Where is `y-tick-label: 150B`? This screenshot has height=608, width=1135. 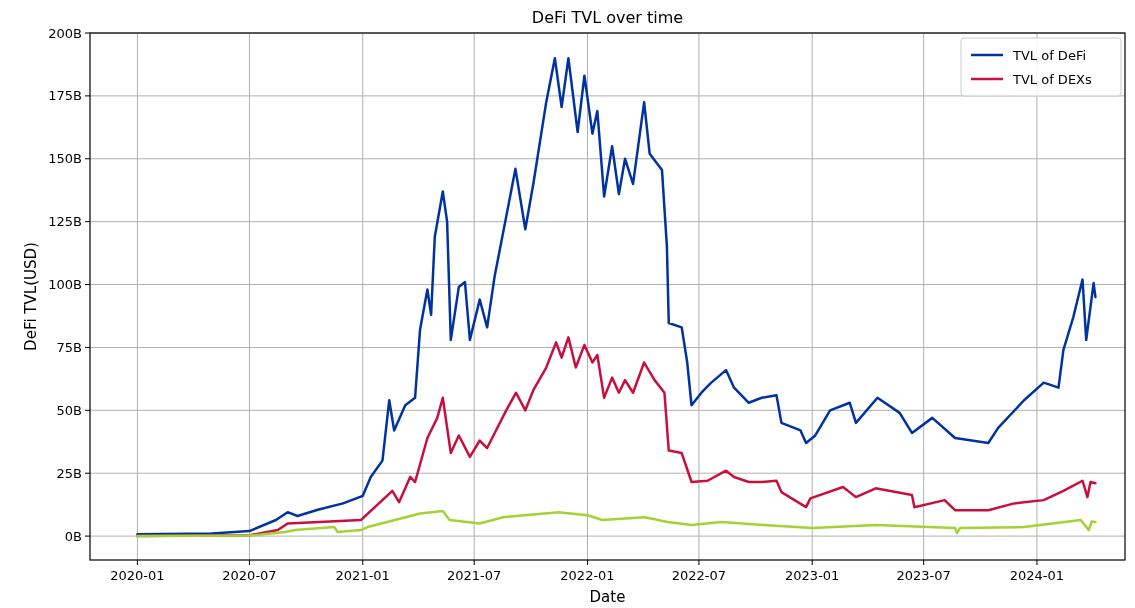 y-tick-label: 150B is located at coordinates (65, 159).